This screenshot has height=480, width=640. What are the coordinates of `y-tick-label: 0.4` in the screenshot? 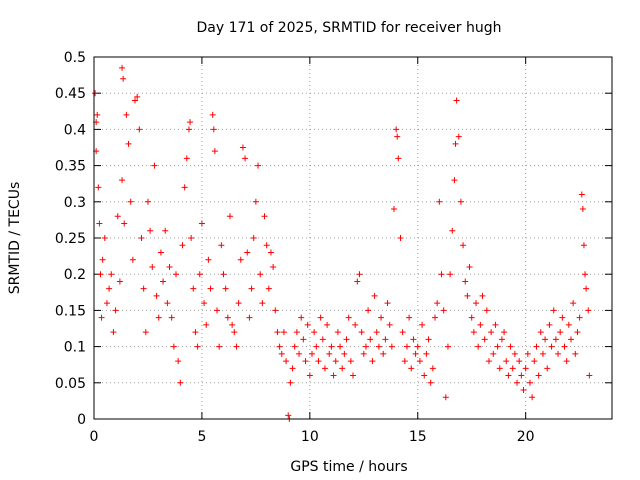 It's located at (75, 130).